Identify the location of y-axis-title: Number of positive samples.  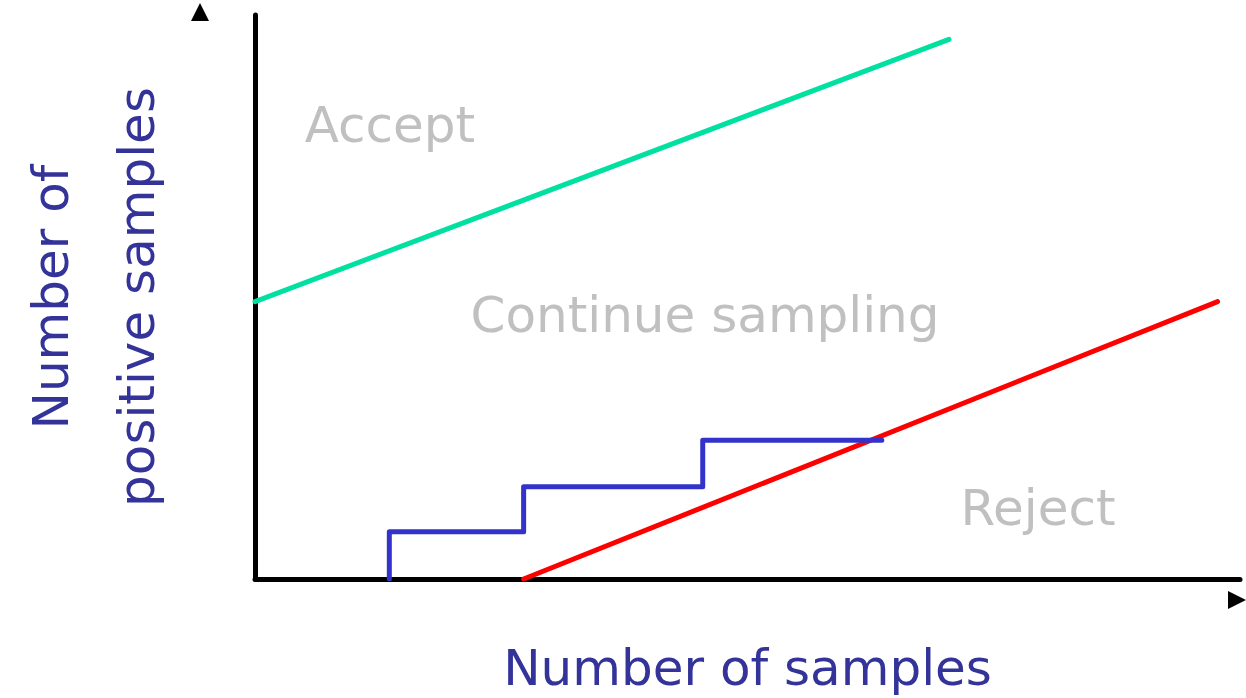
(94, 297).